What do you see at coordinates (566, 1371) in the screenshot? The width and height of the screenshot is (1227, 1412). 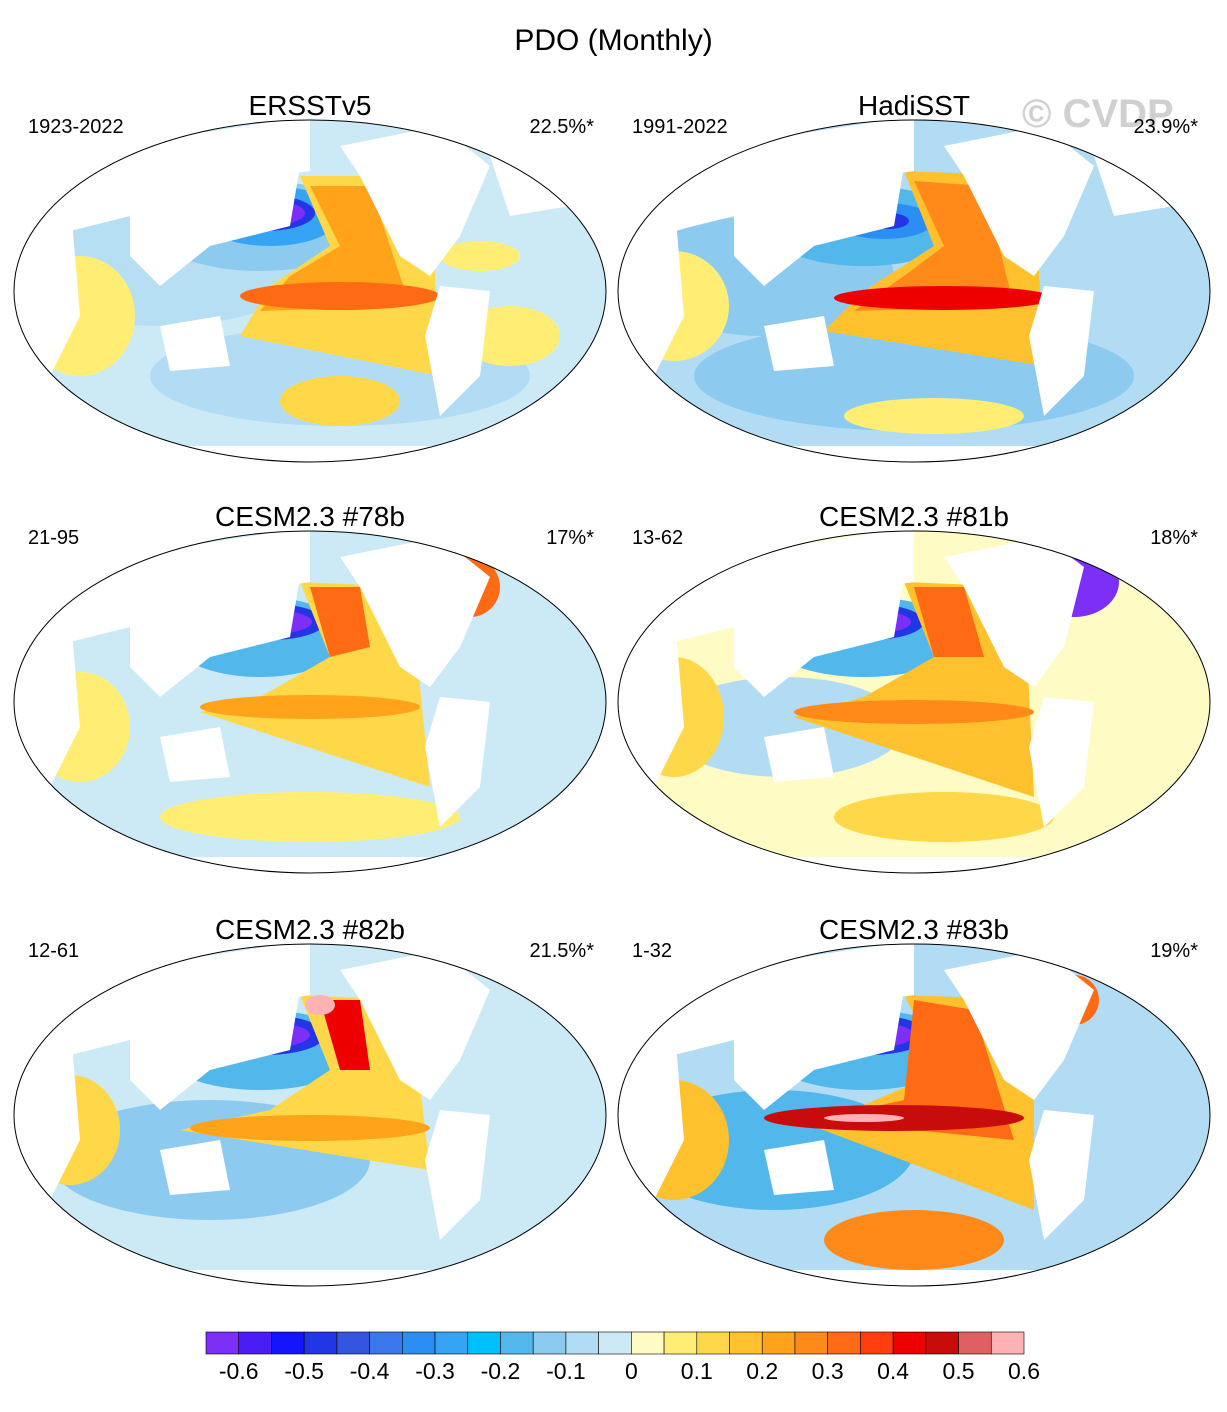 I see `colorbar-tick-label: -0.1` at bounding box center [566, 1371].